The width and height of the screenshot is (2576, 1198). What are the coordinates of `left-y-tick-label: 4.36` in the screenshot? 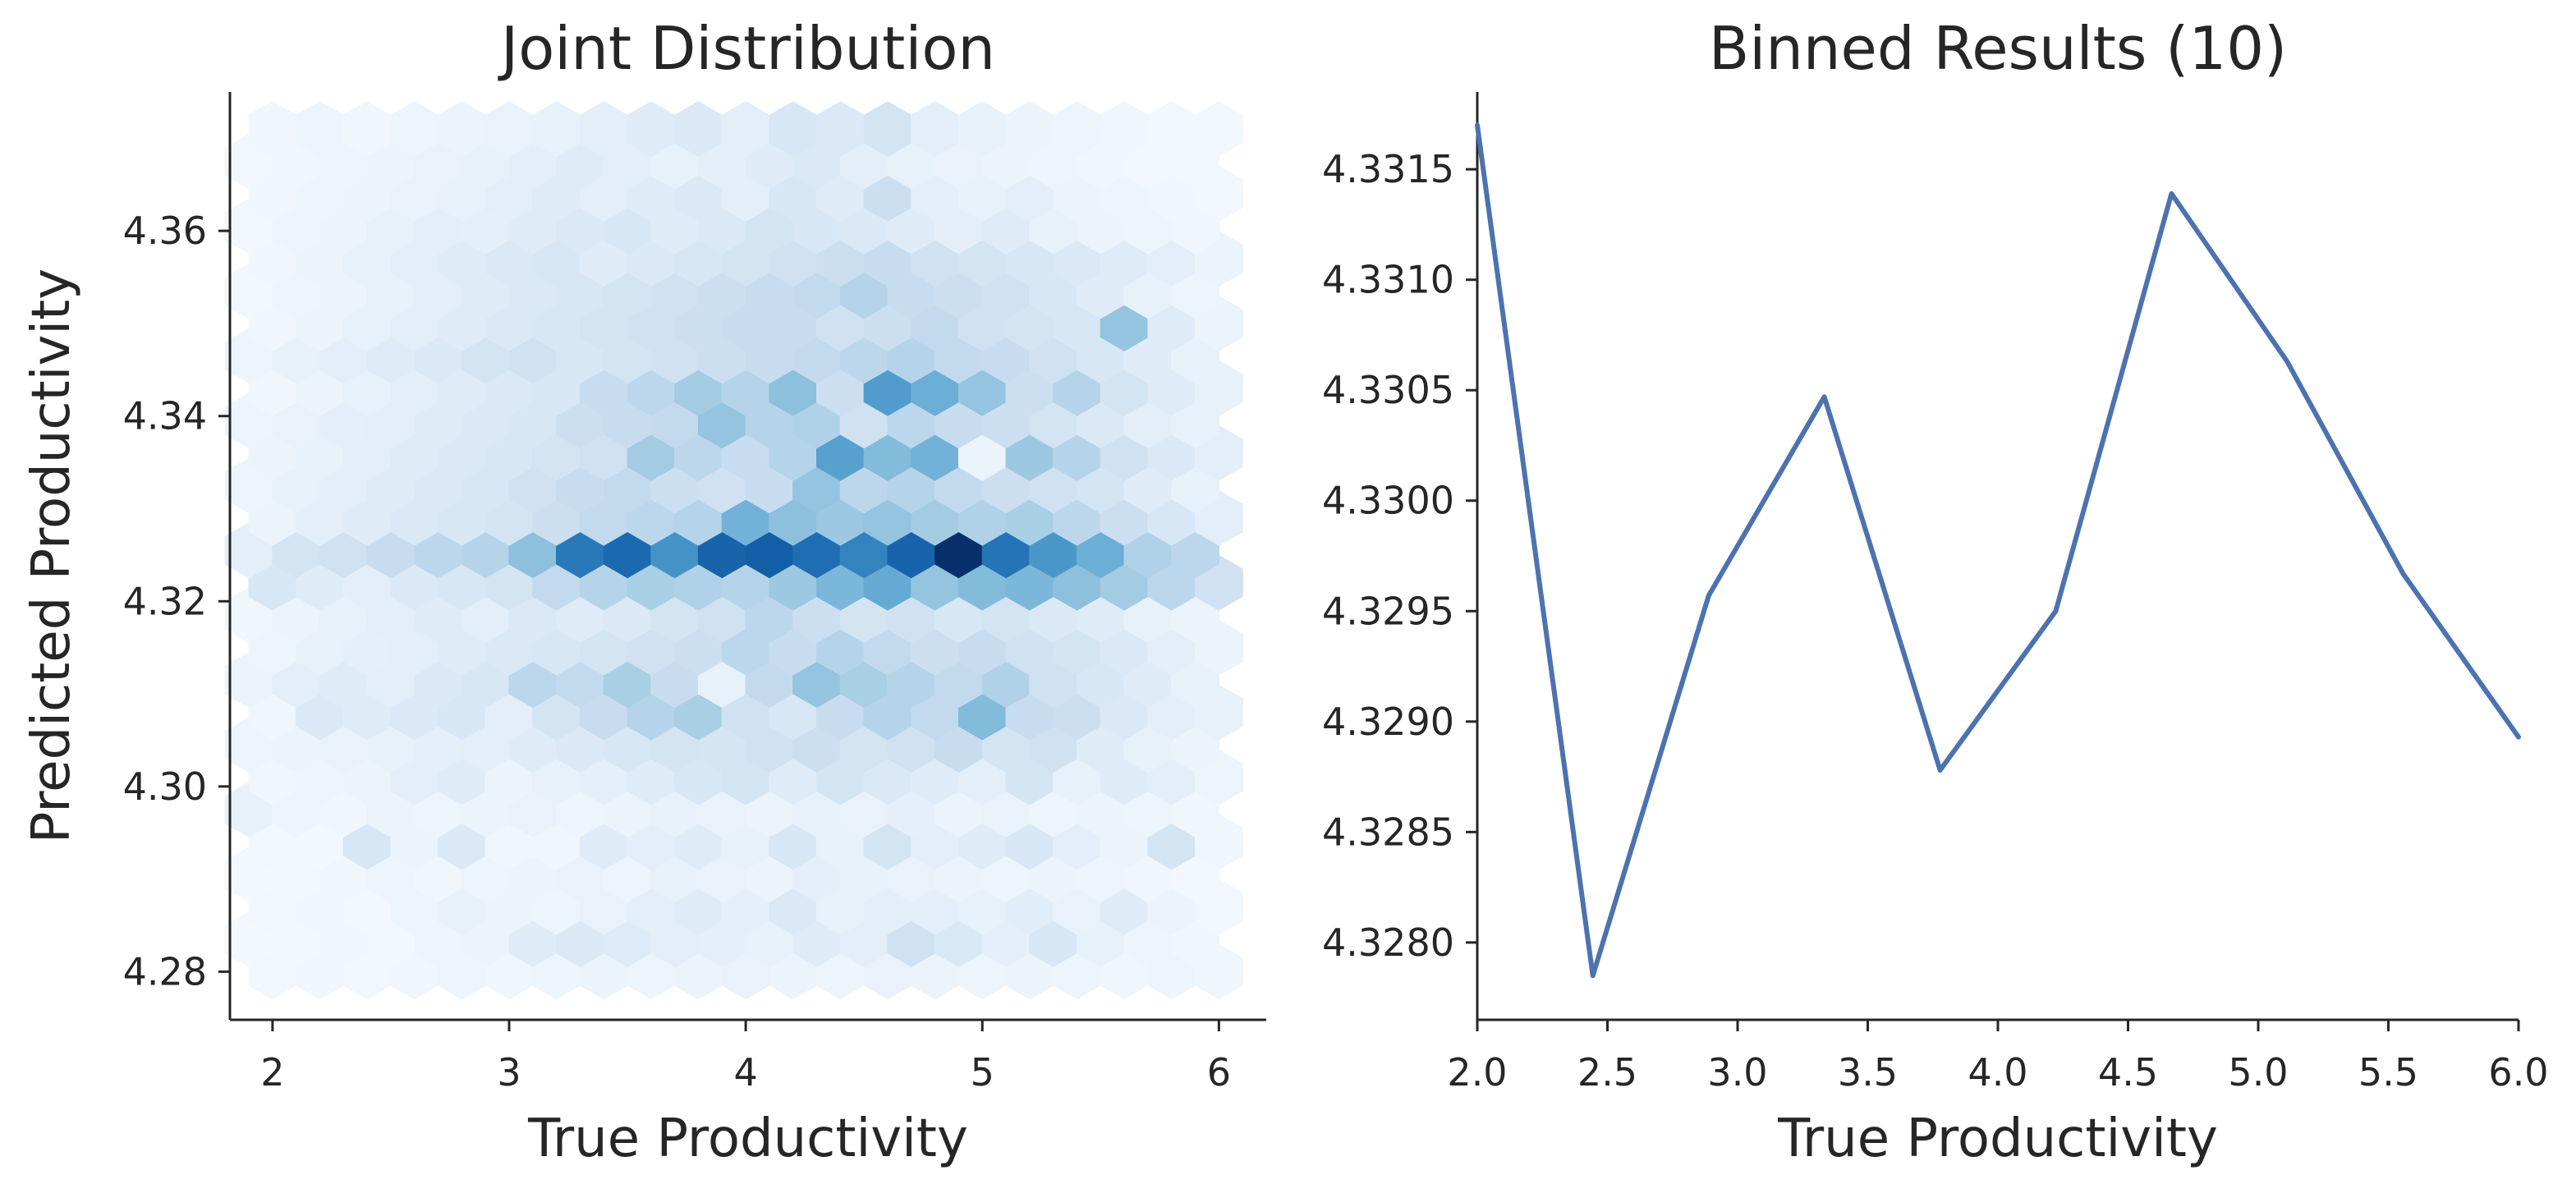 It's located at (165, 231).